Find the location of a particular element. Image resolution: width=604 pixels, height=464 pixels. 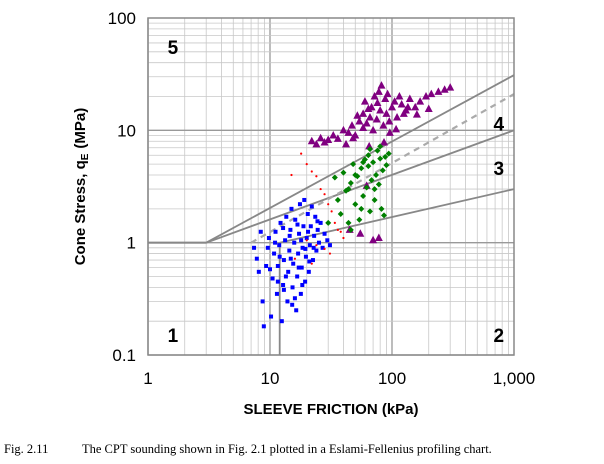

zone-label: 5 is located at coordinates (173, 48).